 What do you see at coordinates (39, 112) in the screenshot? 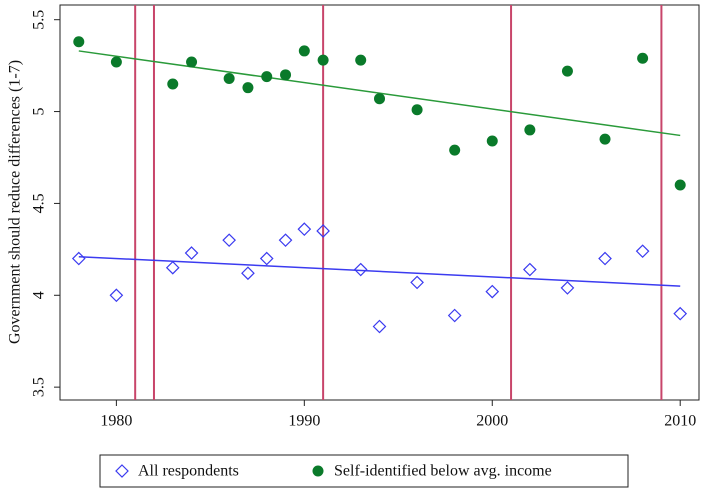
I see `y-tick-label: 5` at bounding box center [39, 112].